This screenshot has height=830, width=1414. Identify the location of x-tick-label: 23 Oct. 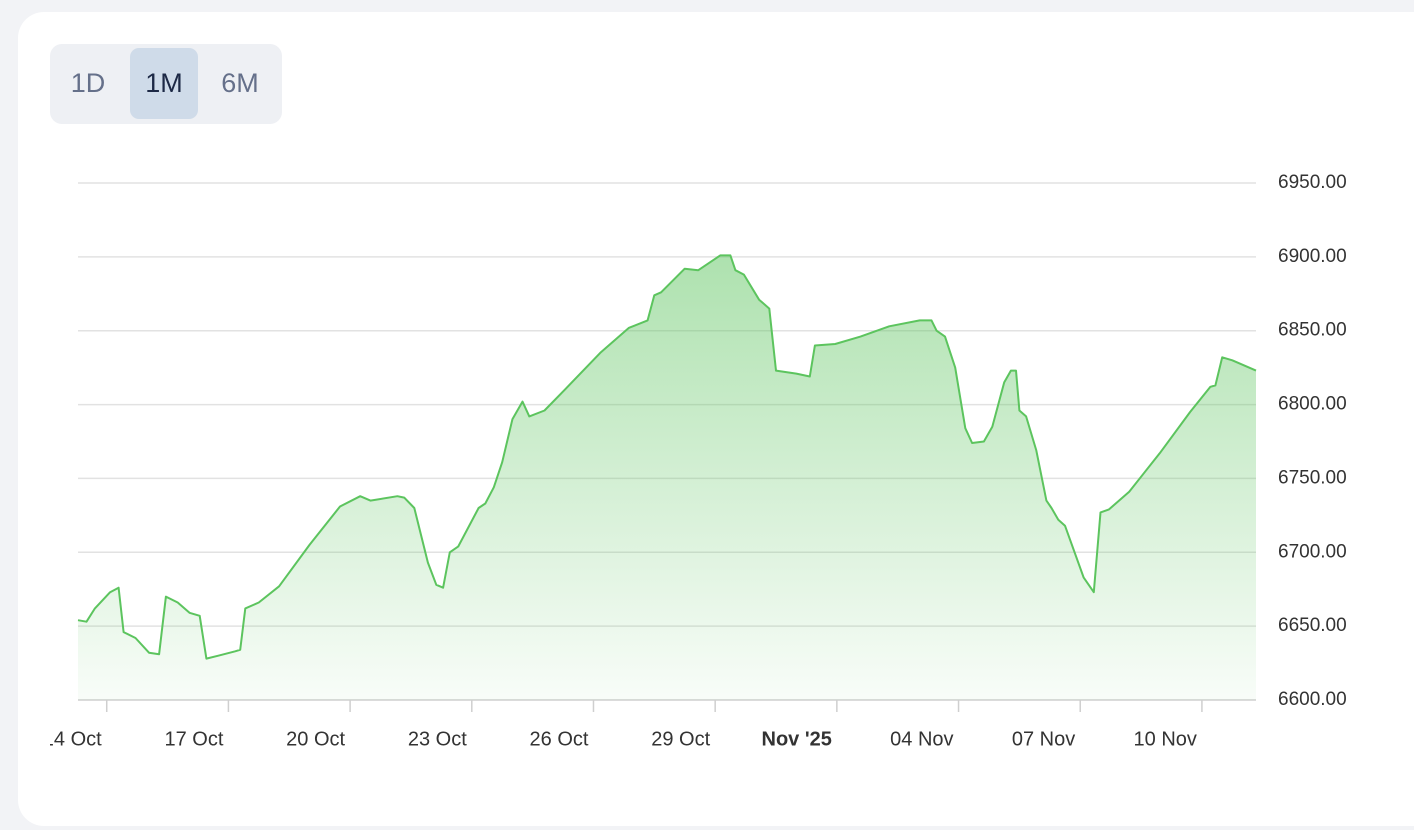
(437, 739).